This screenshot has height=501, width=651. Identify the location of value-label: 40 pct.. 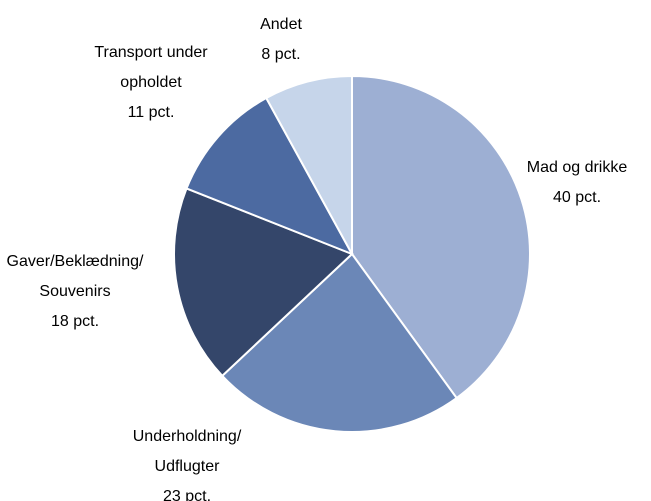
(577, 197).